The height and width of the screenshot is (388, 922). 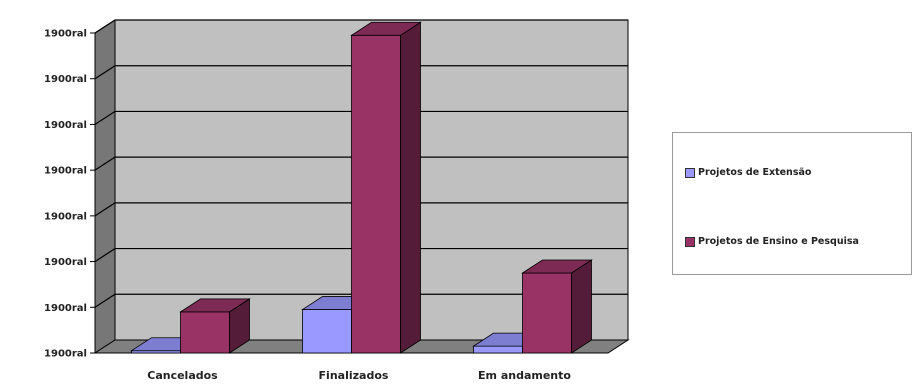 I want to click on x-category-label: Em andamento, so click(x=524, y=375).